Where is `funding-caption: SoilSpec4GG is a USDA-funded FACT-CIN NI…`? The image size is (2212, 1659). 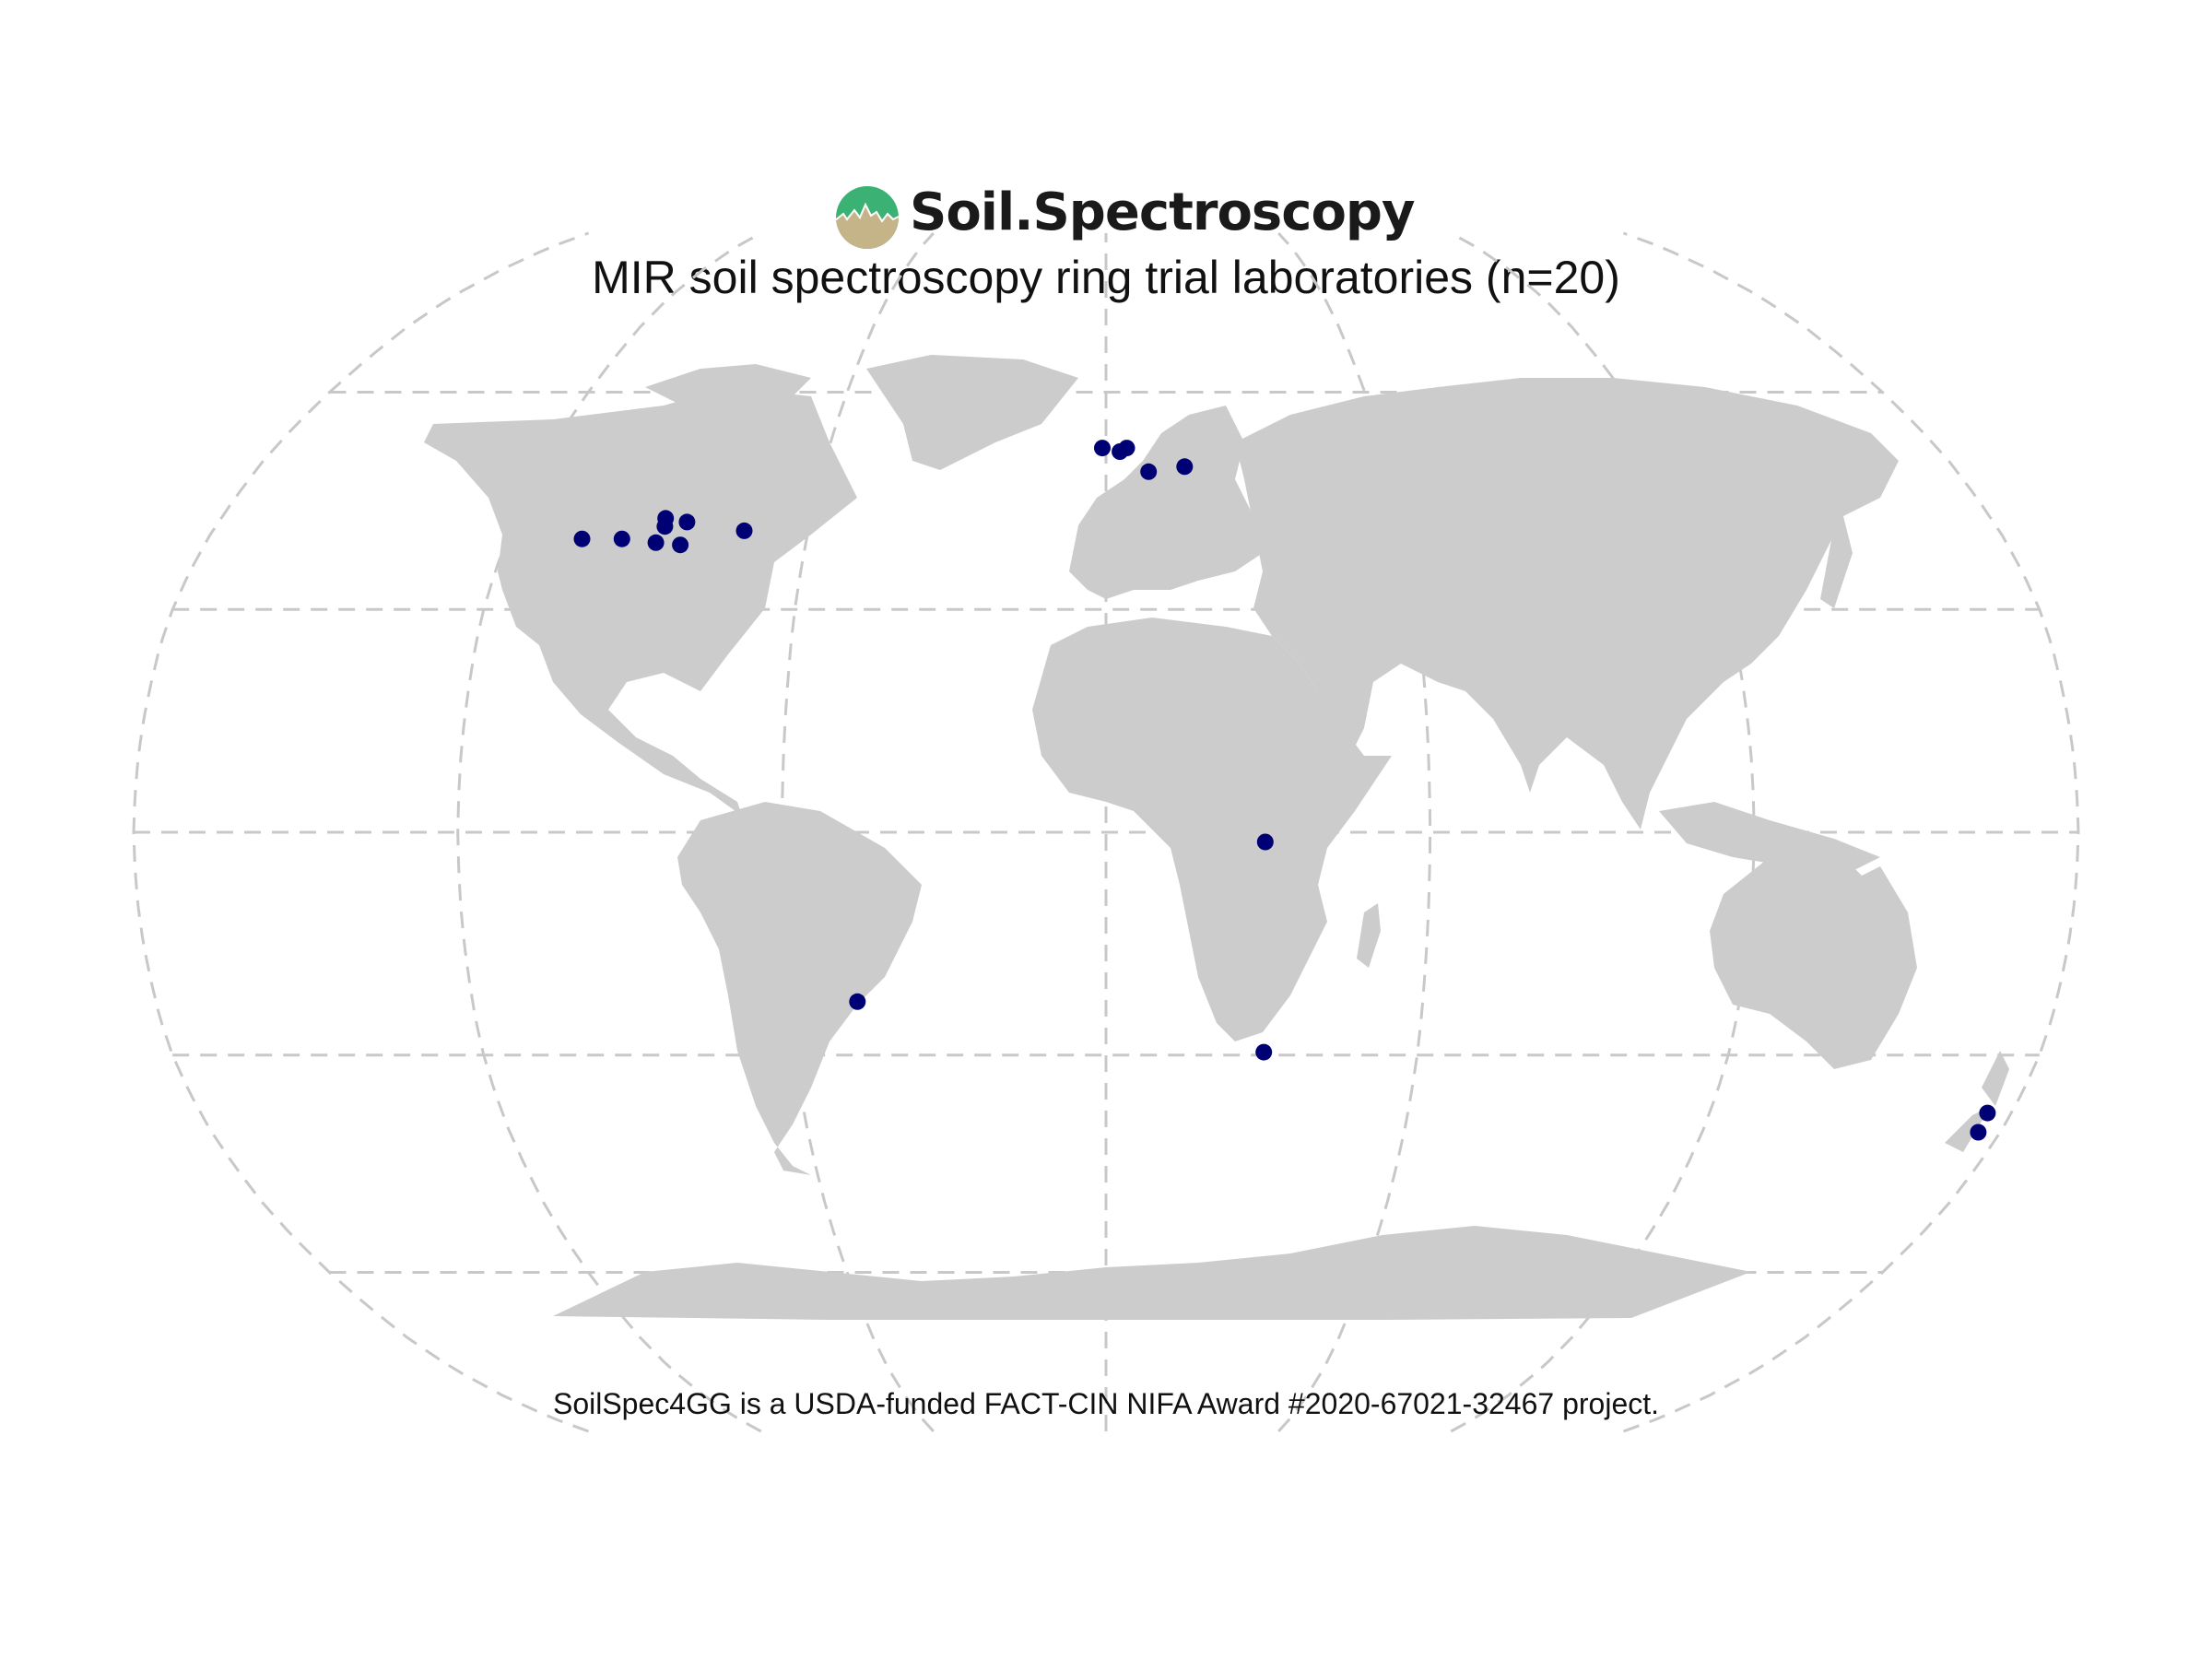
funding-caption: SoilSpec4GG is a USDA-funded FACT-CIN NI… is located at coordinates (1106, 1403).